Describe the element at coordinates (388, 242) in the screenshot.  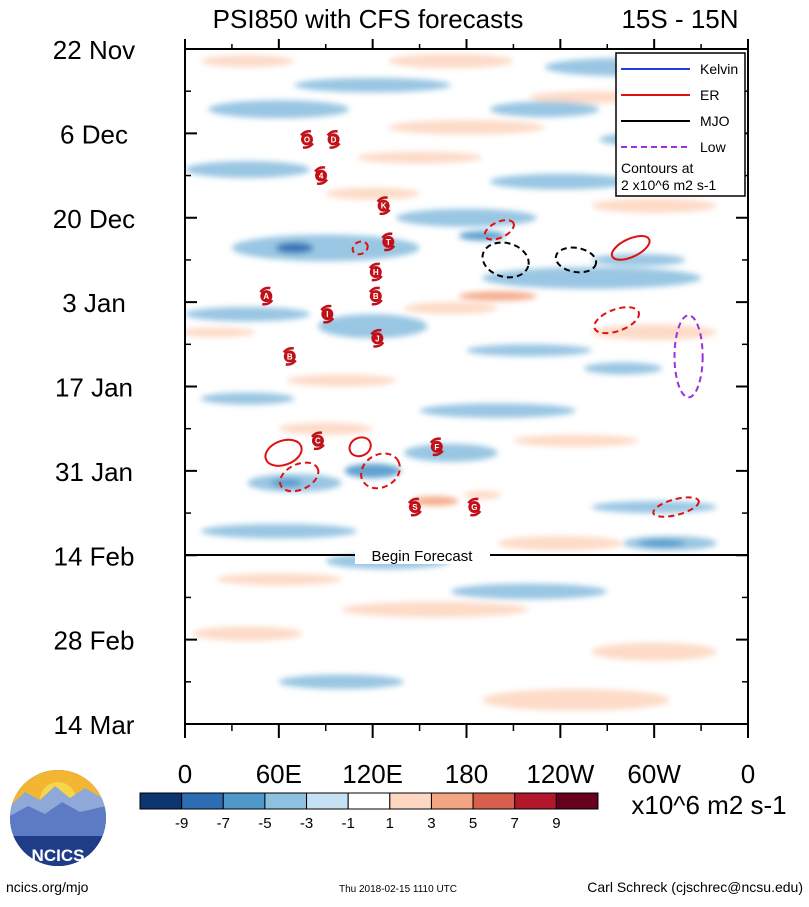
I see `storm-label-4: T` at that location.